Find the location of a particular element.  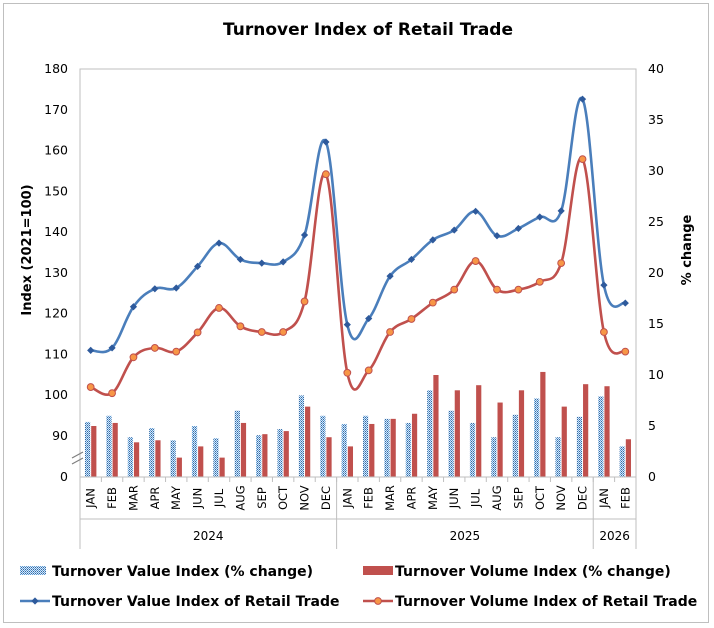

legend-swatch-volume-pct is located at coordinates (378, 570).